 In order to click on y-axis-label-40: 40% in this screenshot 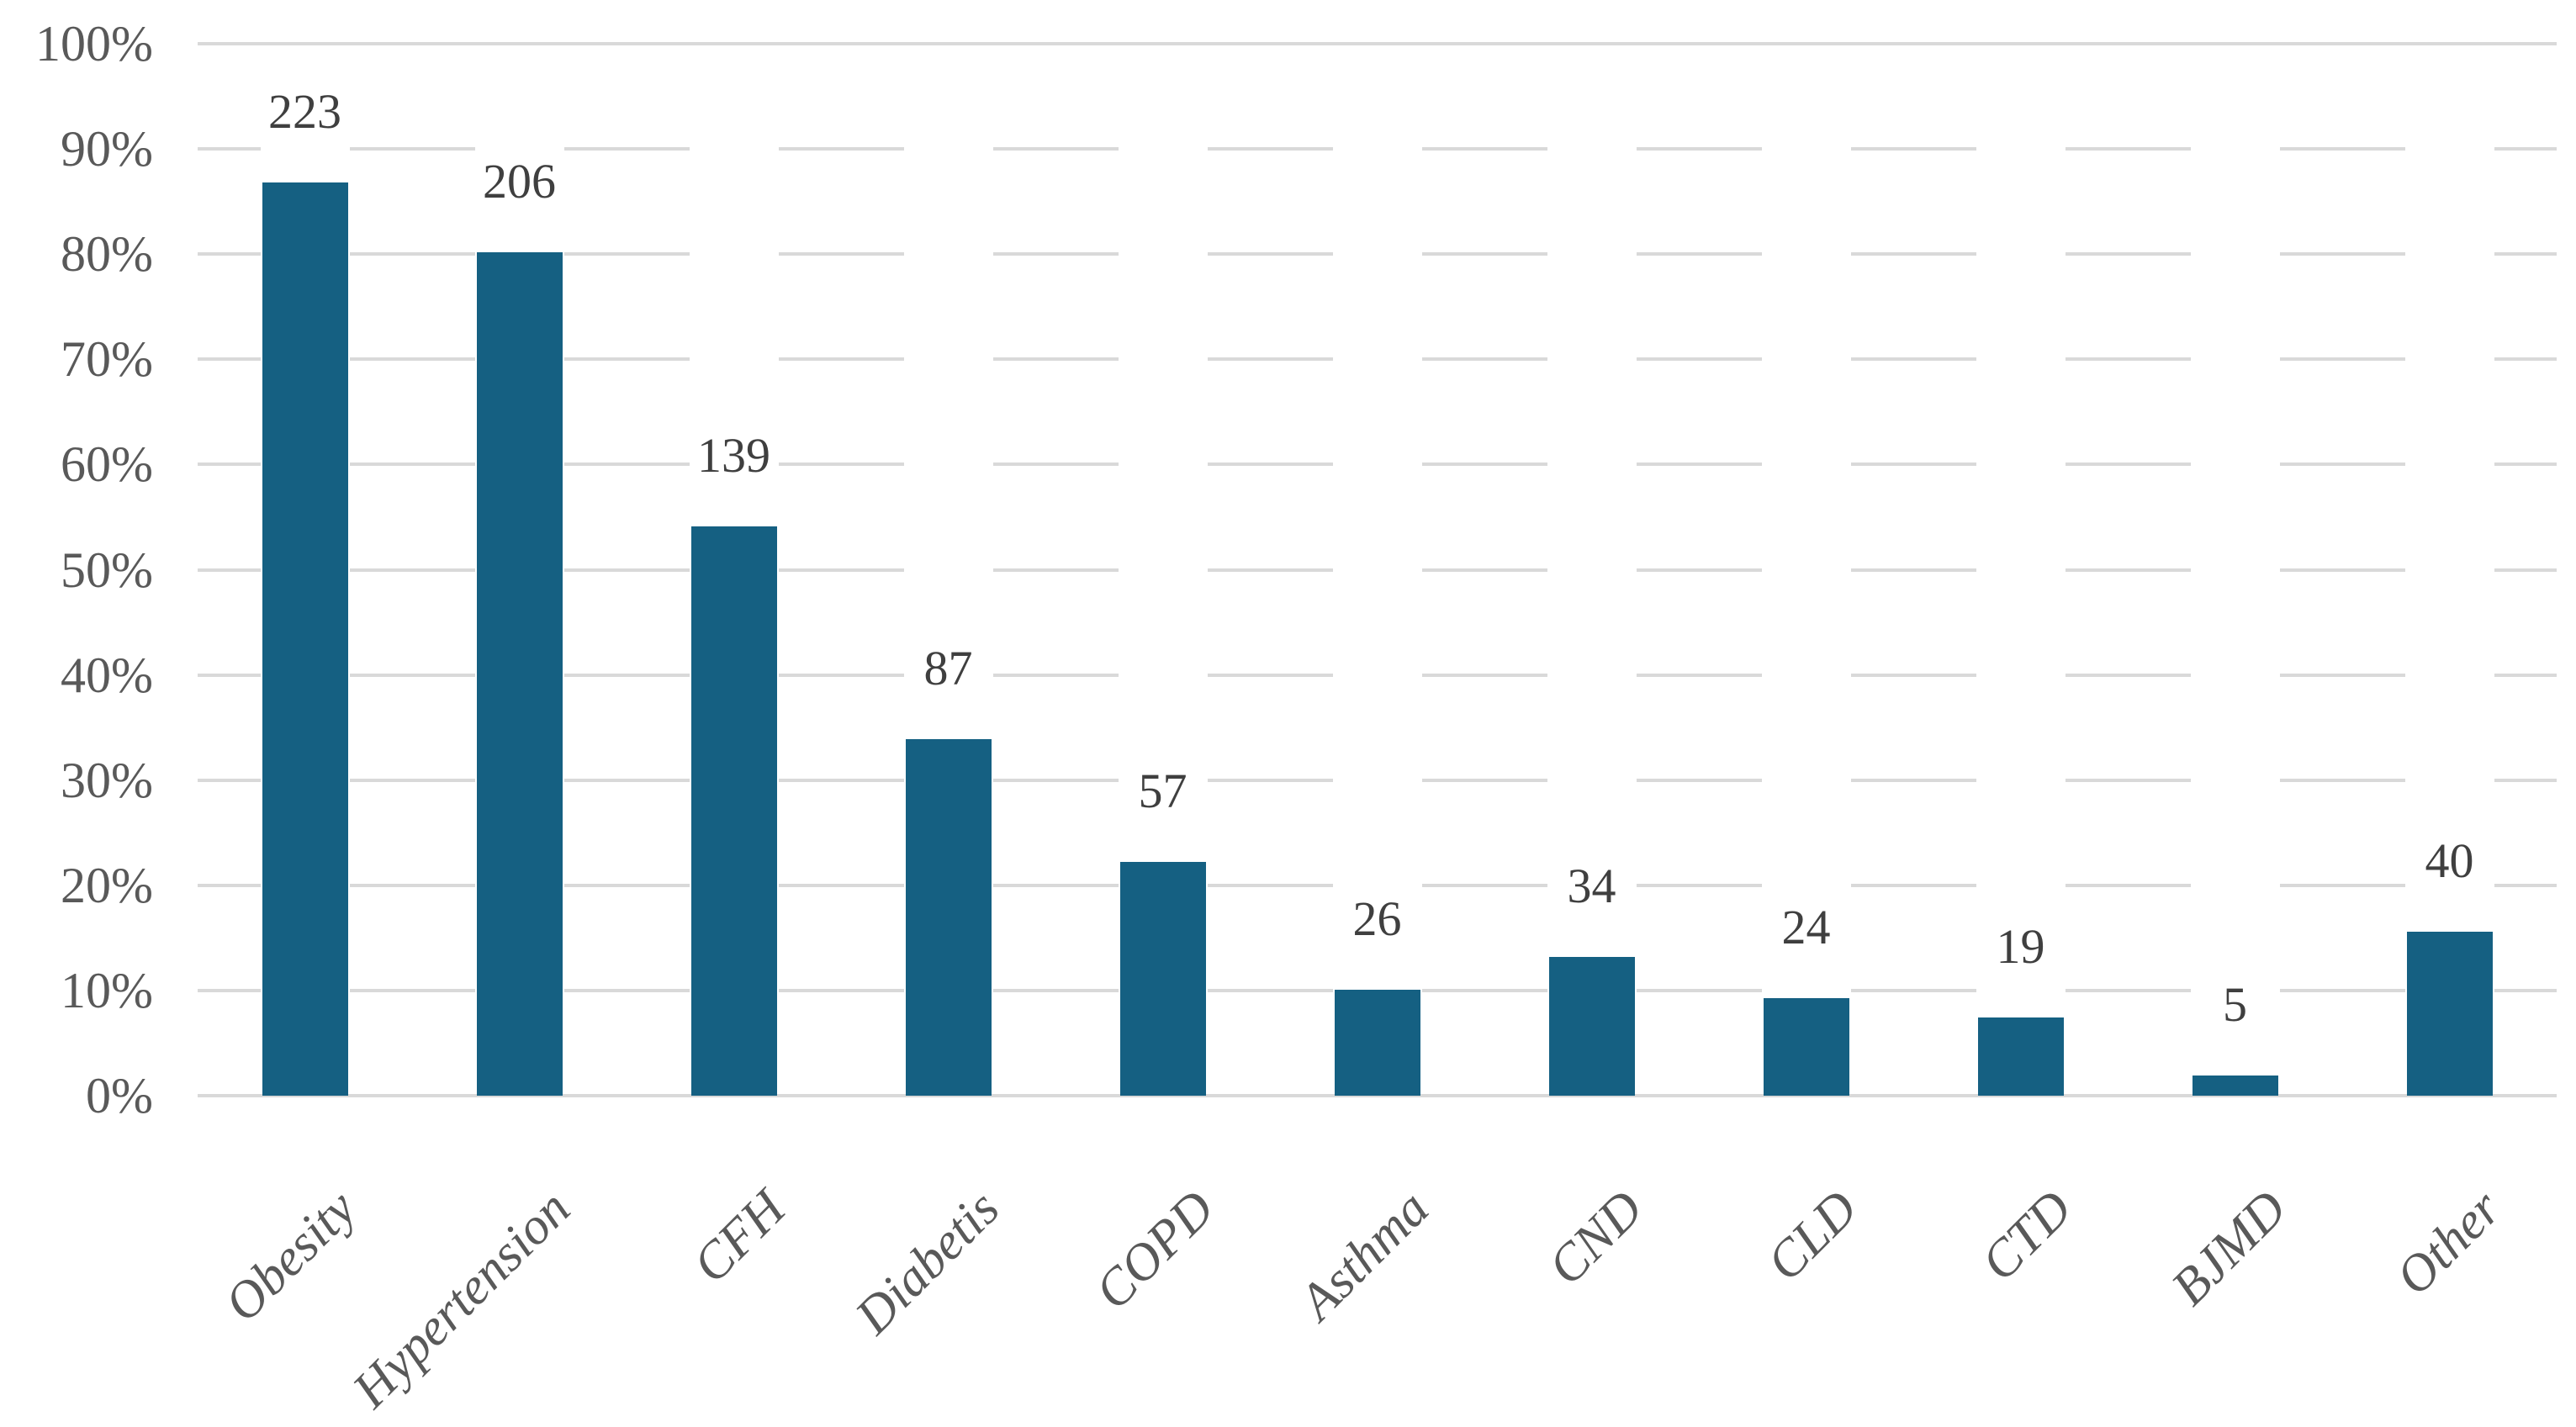, I will do `click(107, 675)`.